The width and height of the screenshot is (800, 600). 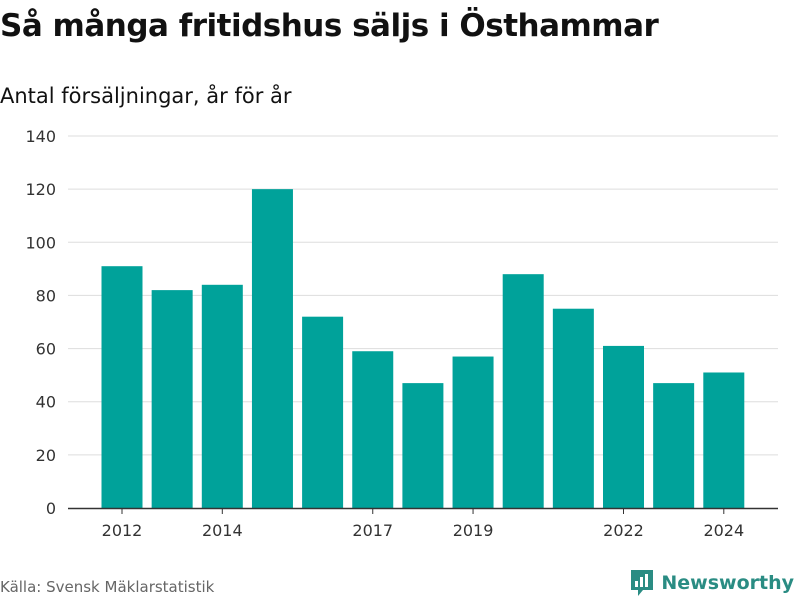 What do you see at coordinates (107, 587) in the screenshot?
I see `source-note: Källa: Svensk Mäklarstatistik` at bounding box center [107, 587].